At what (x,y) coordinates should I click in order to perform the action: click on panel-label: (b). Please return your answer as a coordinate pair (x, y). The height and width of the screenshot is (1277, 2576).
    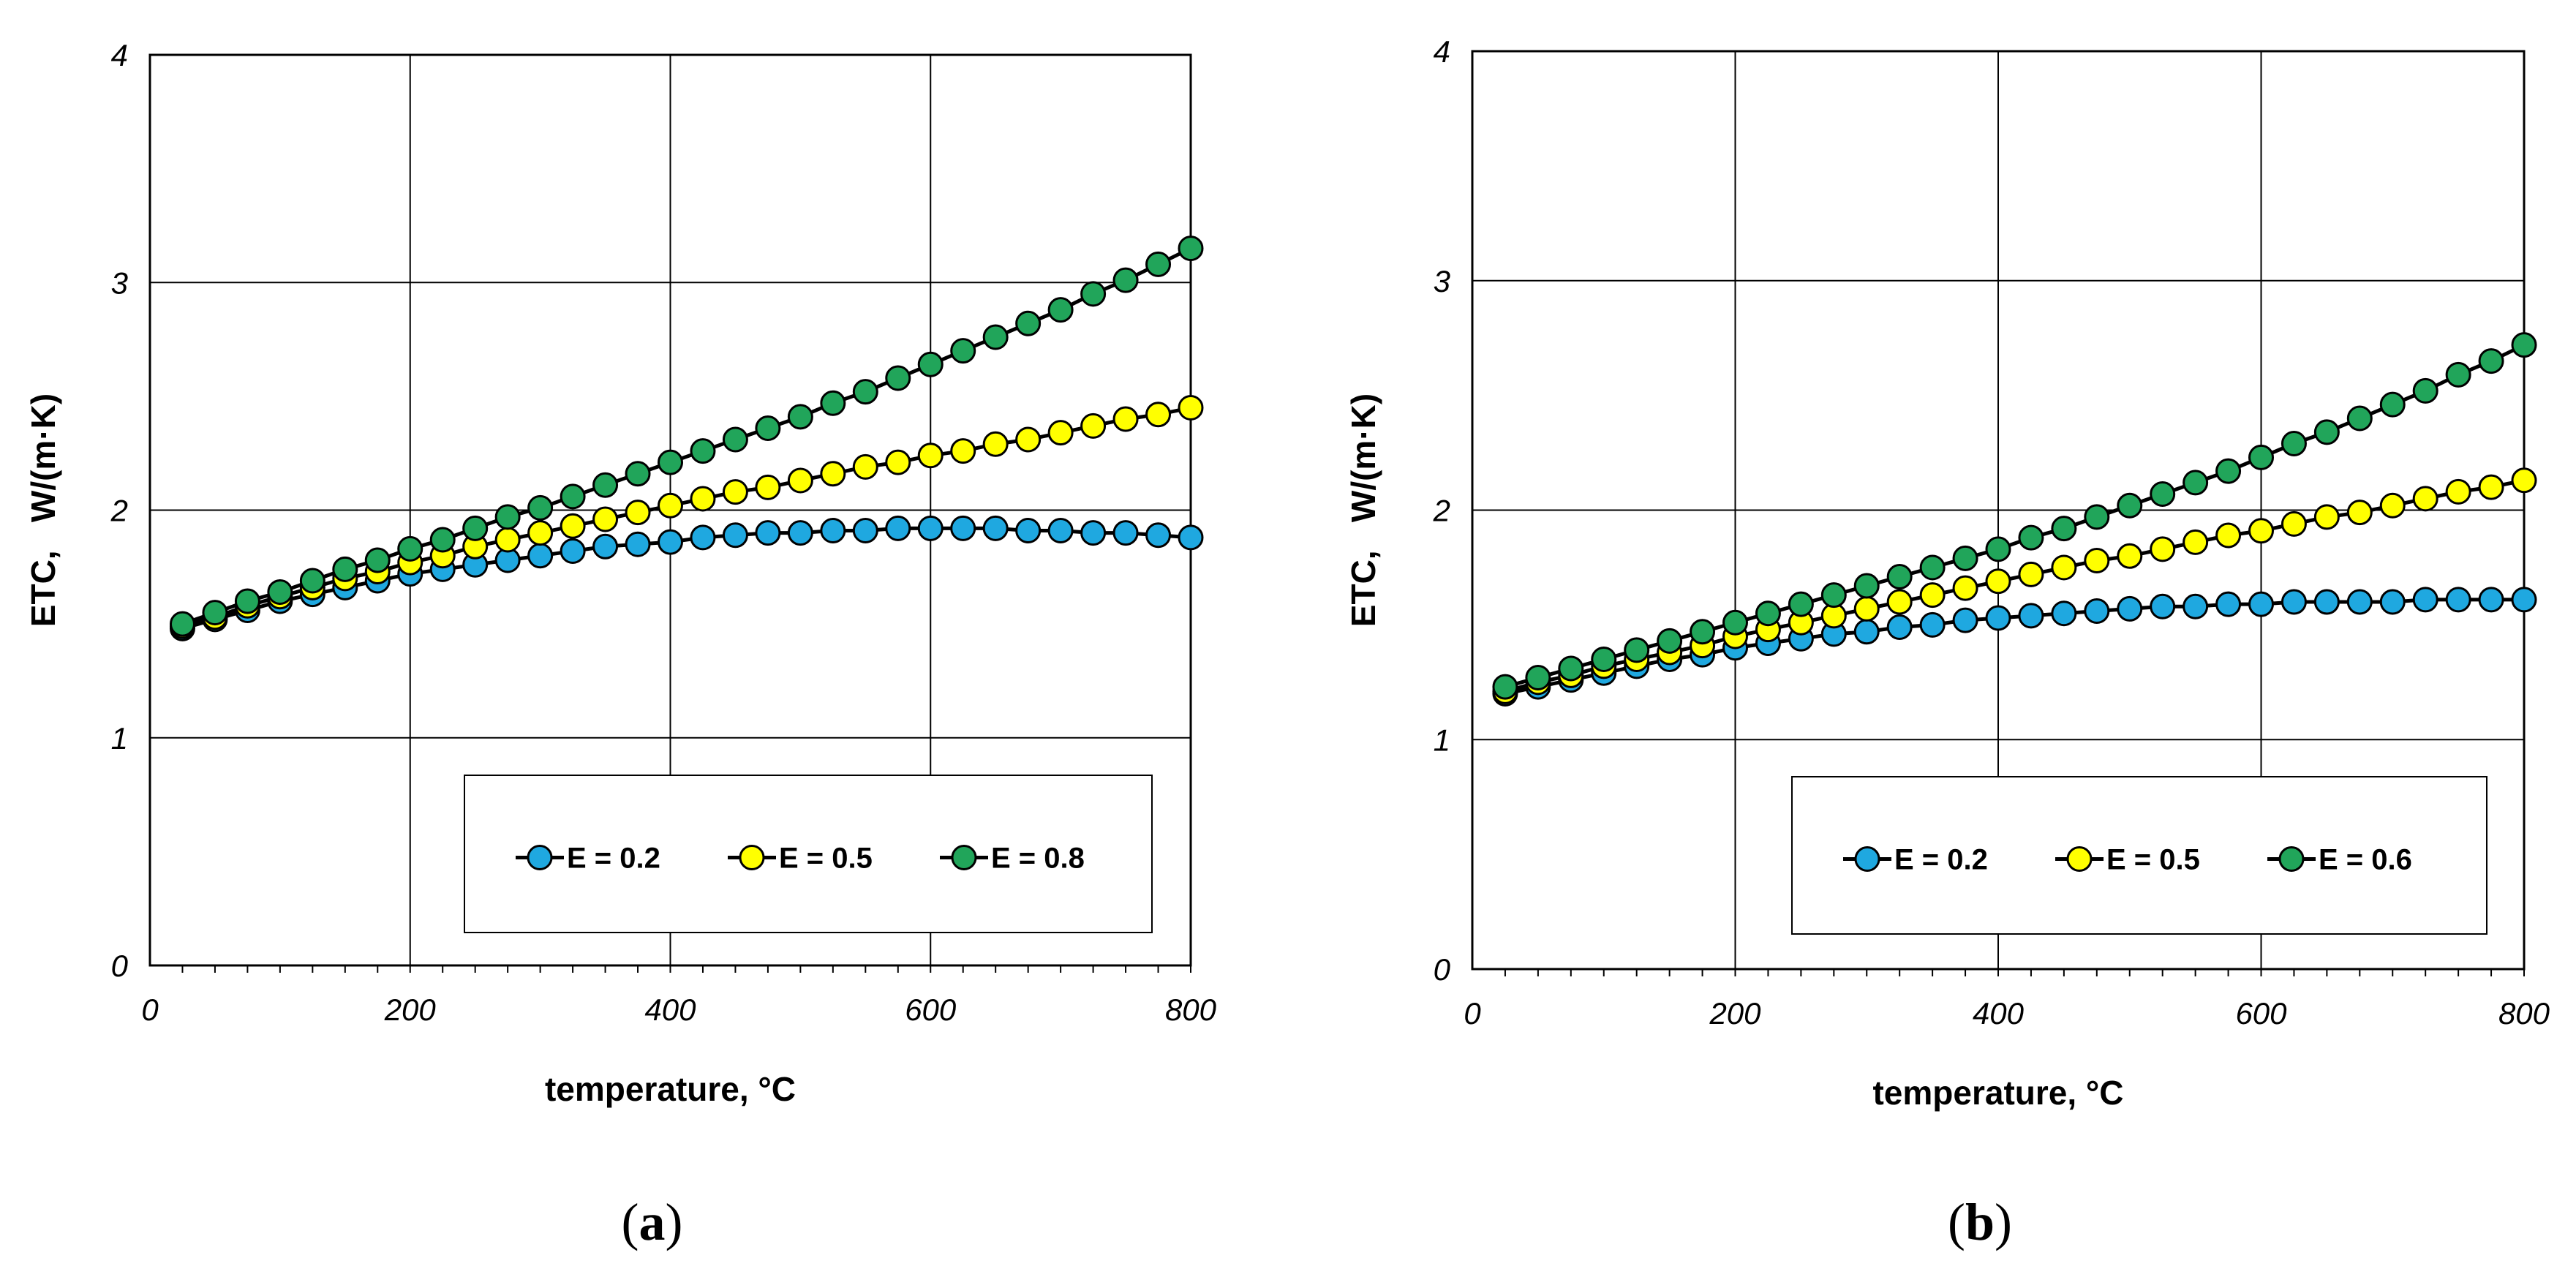
    Looking at the image, I should click on (1980, 1222).